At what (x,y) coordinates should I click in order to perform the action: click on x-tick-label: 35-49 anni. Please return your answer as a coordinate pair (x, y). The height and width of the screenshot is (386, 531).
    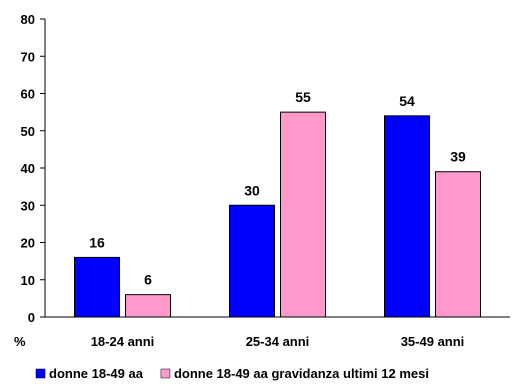
    Looking at the image, I should click on (433, 341).